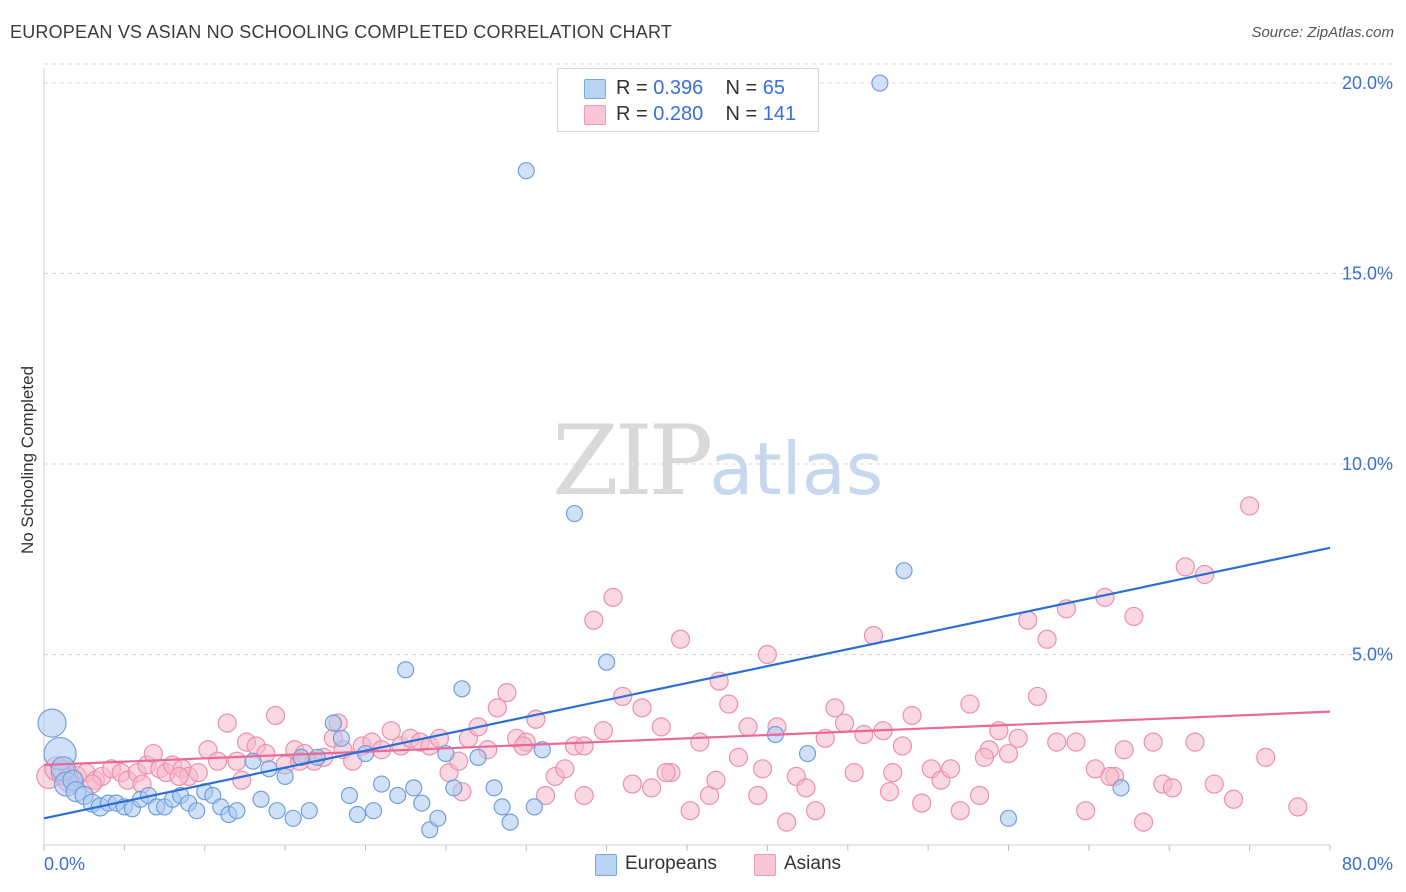  What do you see at coordinates (671, 863) in the screenshot?
I see `legend-label-europeans: Europeans` at bounding box center [671, 863].